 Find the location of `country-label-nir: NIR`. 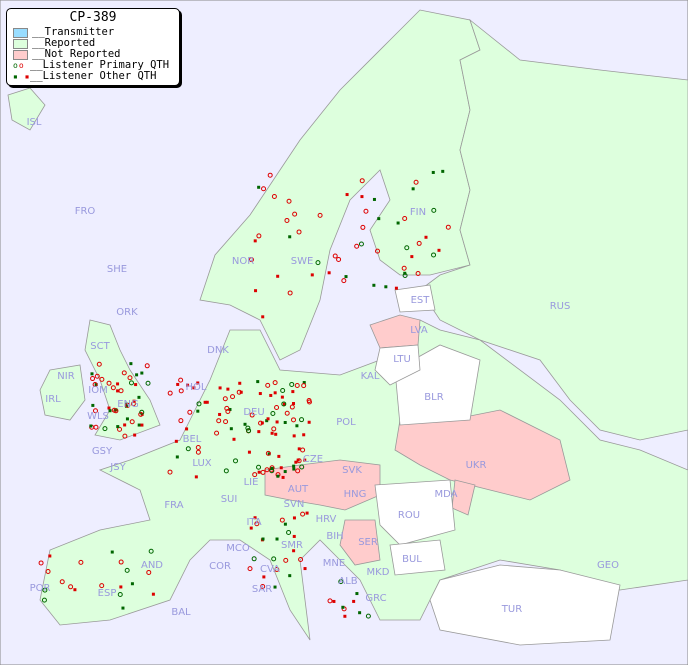

country-label-nir: NIR is located at coordinates (66, 376).